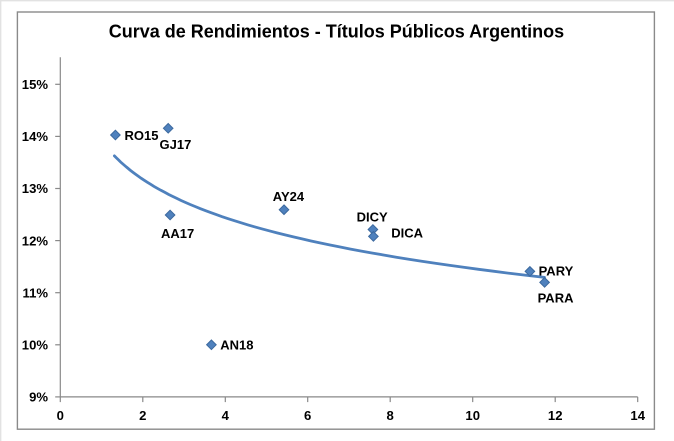 This screenshot has height=441, width=674. I want to click on svg-text: 0, so click(60, 415).